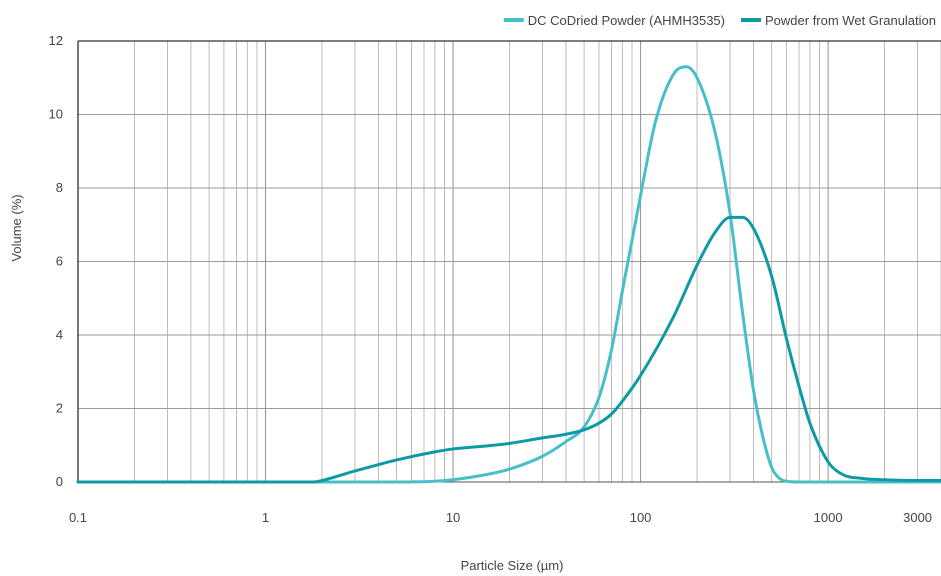 This screenshot has height=576, width=941. Describe the element at coordinates (78, 517) in the screenshot. I see `x-tick-label: 0.1` at that location.